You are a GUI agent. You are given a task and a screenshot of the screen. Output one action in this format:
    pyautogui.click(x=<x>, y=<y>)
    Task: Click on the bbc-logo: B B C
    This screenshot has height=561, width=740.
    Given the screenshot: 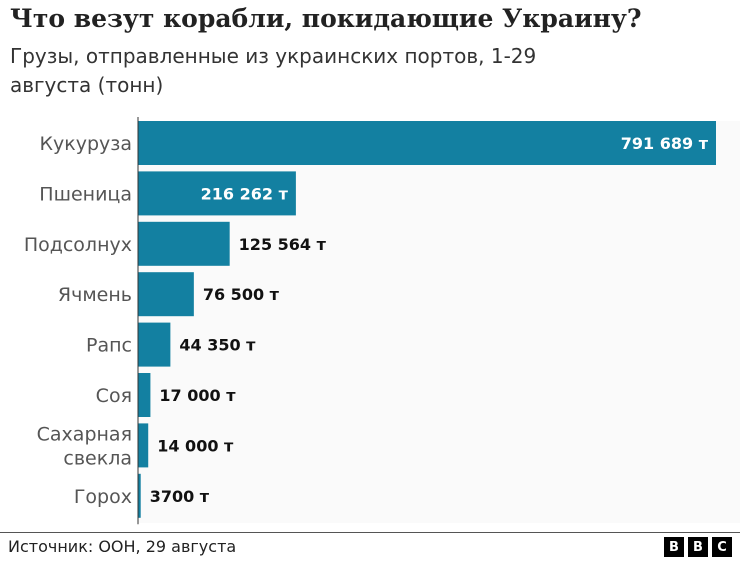 What is the action you would take?
    pyautogui.click(x=698, y=547)
    